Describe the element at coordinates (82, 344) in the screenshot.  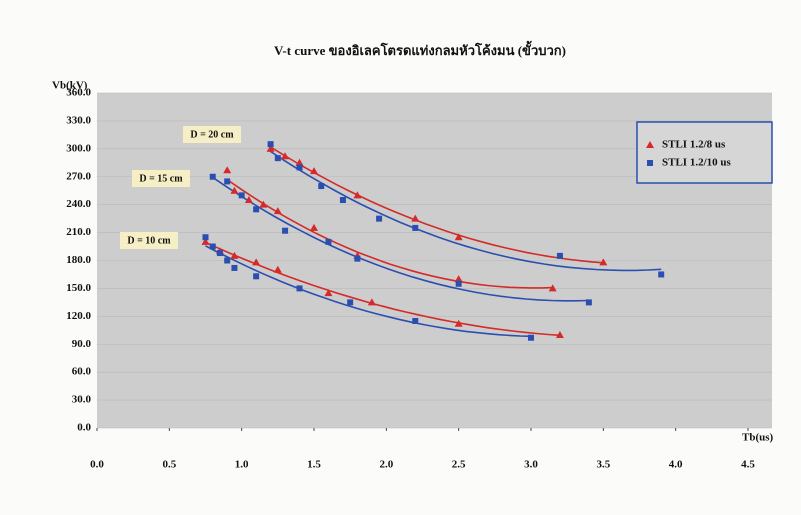
I see `y-tick-label: 90.0` at that location.